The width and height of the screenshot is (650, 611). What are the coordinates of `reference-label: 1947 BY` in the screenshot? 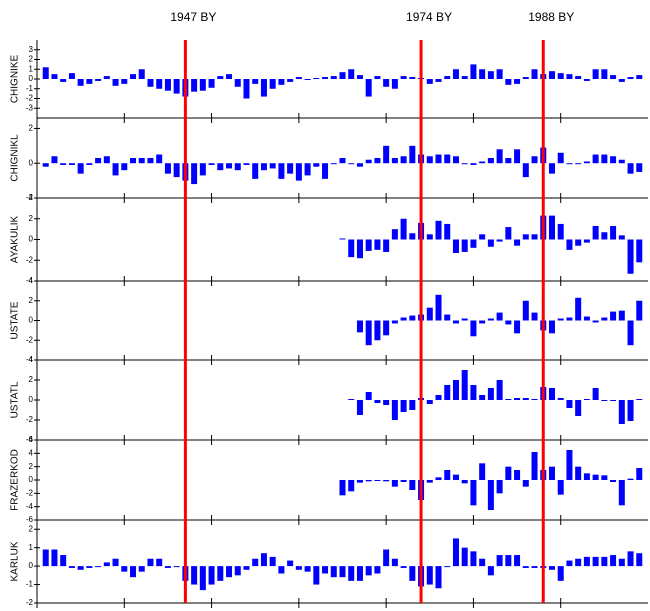 It's located at (193, 17).